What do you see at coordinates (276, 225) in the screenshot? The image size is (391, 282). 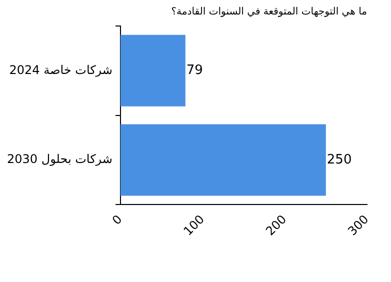 I see `x-tick-label: 200` at bounding box center [276, 225].